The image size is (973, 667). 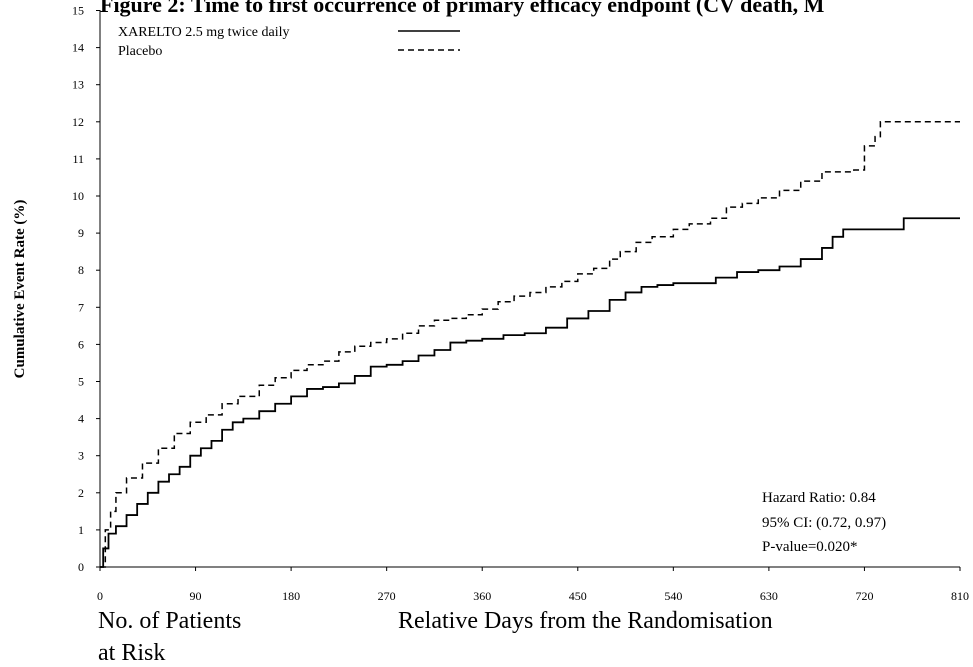 I want to click on risk-label: No. of Patients, so click(x=169, y=621).